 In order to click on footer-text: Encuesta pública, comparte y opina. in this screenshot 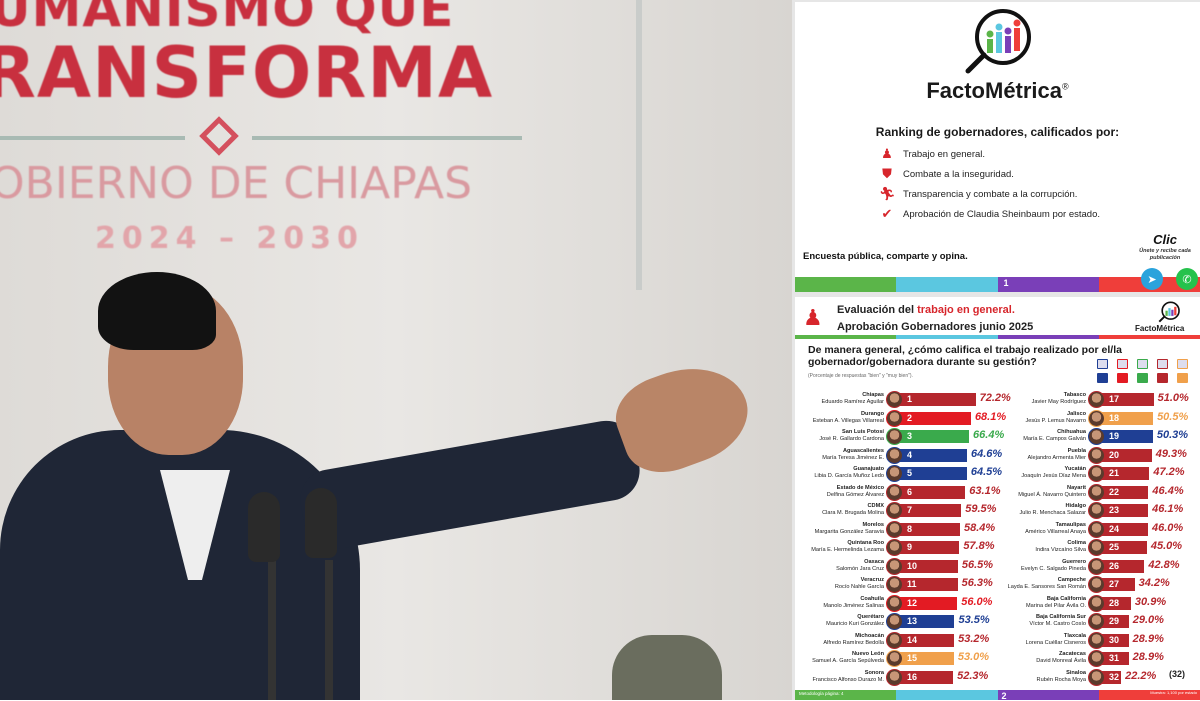, I will do `click(885, 256)`.